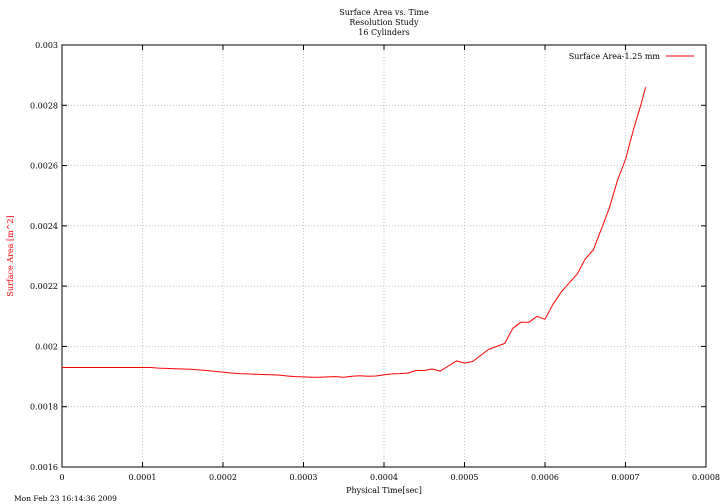 Image resolution: width=720 pixels, height=504 pixels. What do you see at coordinates (44, 166) in the screenshot?
I see `y-tick-label: 0.0026` at bounding box center [44, 166].